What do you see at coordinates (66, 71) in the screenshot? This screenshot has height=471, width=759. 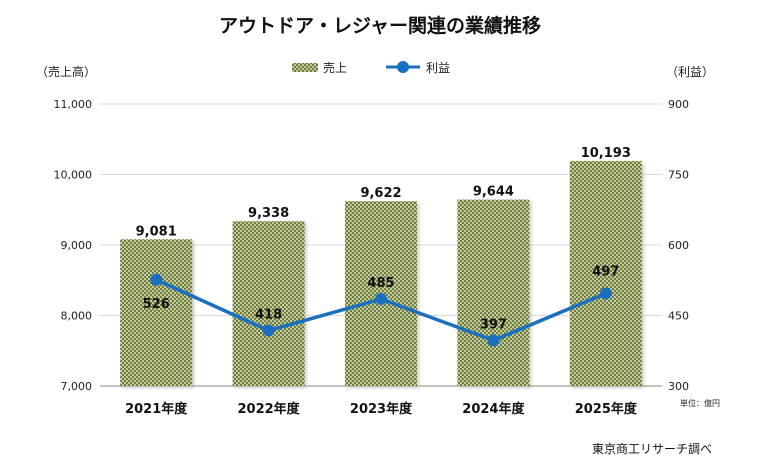 I see `y-axis-unit-label: （売上高）` at bounding box center [66, 71].